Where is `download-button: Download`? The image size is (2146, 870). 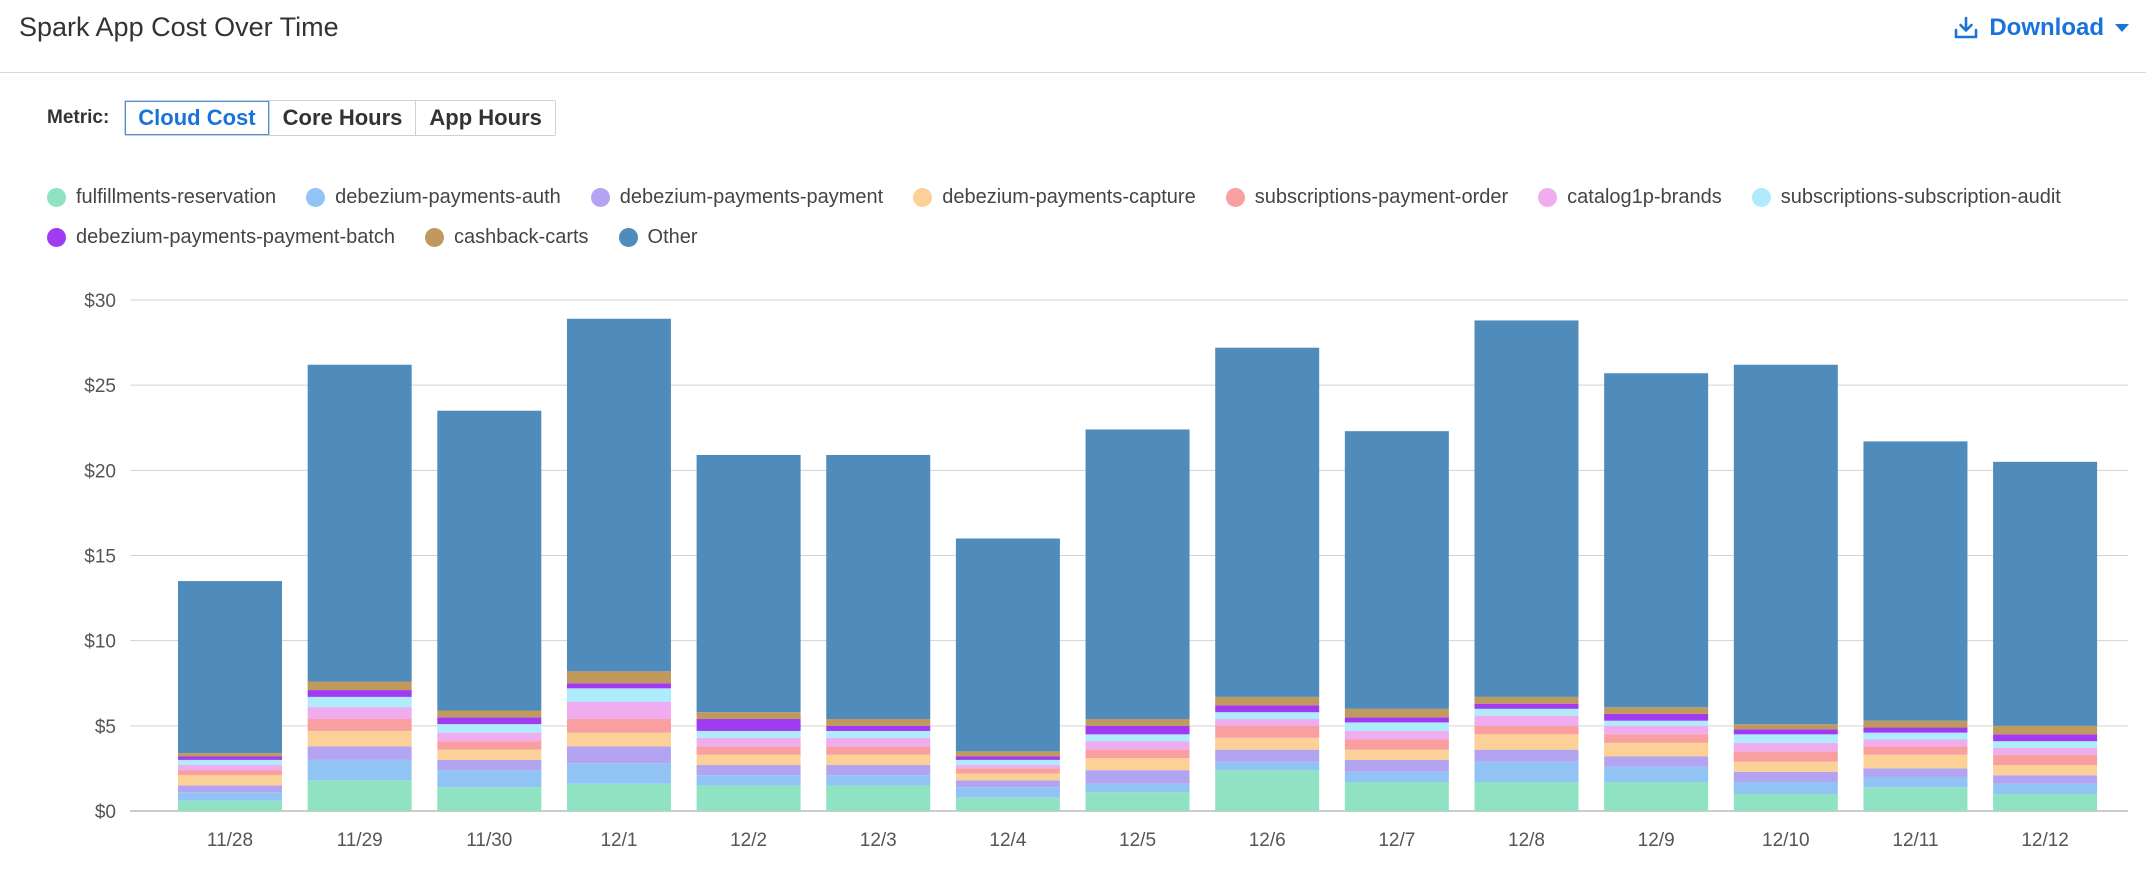 download-button: Download is located at coordinates (2041, 28).